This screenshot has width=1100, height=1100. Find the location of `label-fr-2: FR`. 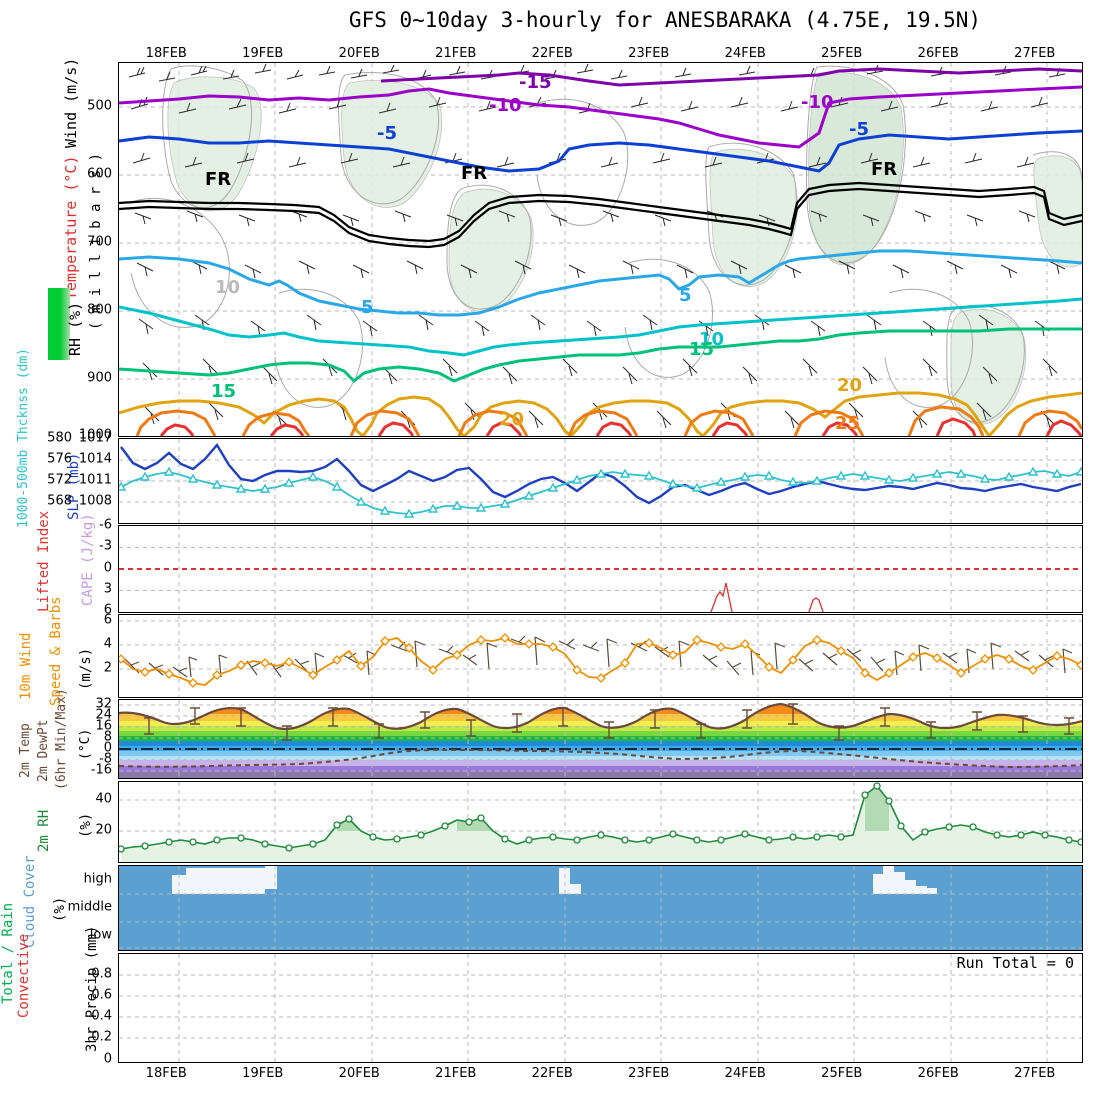

label-fr-2: FR is located at coordinates (474, 173).